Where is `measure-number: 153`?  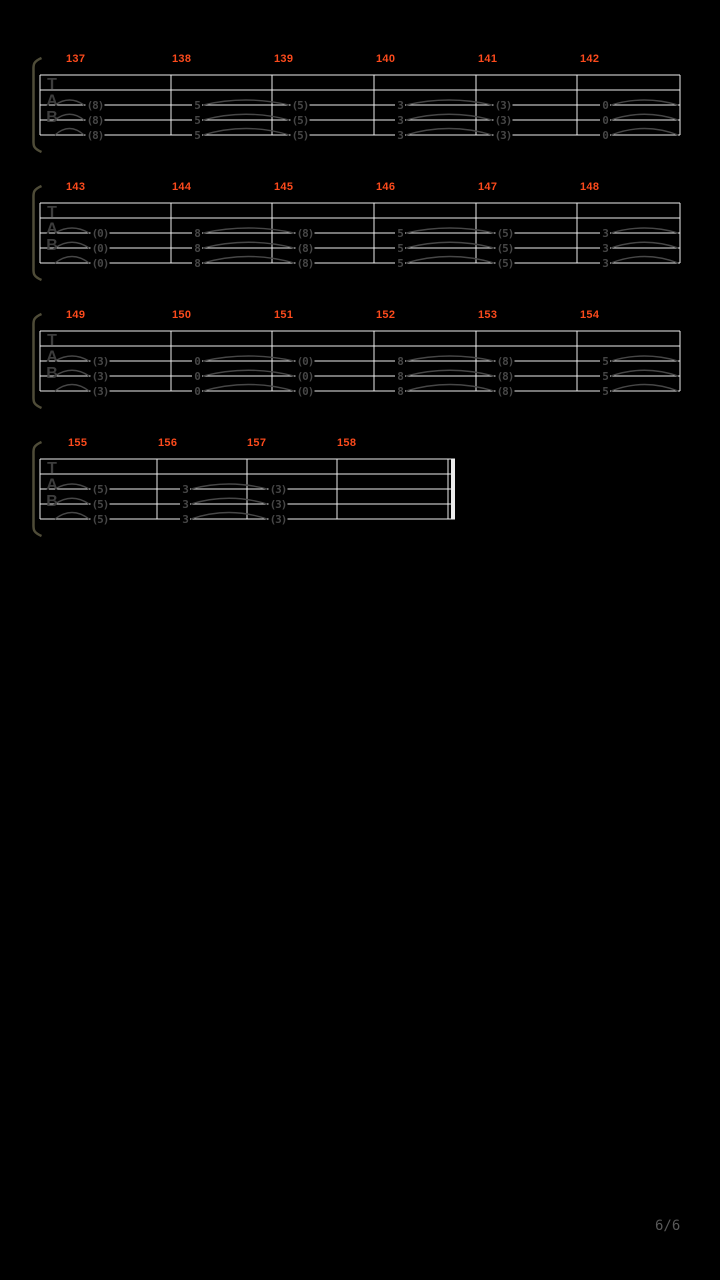
measure-number: 153 is located at coordinates (487, 315).